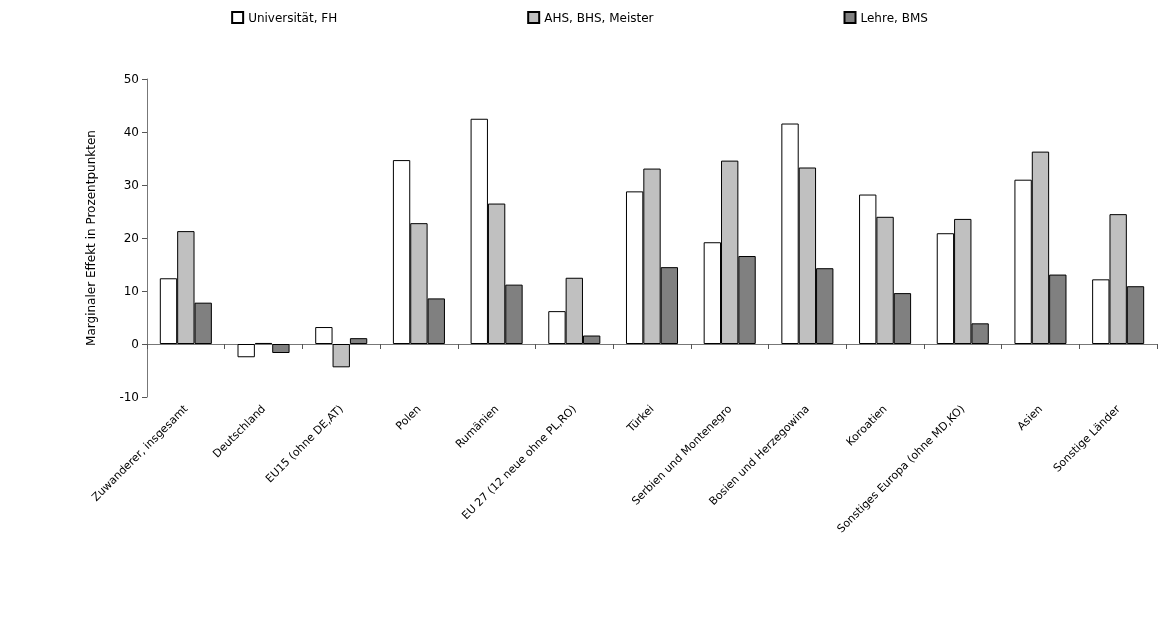 The image size is (1159, 637). Describe the element at coordinates (293, 17) in the screenshot. I see `legend-label: Universität, FH` at that location.